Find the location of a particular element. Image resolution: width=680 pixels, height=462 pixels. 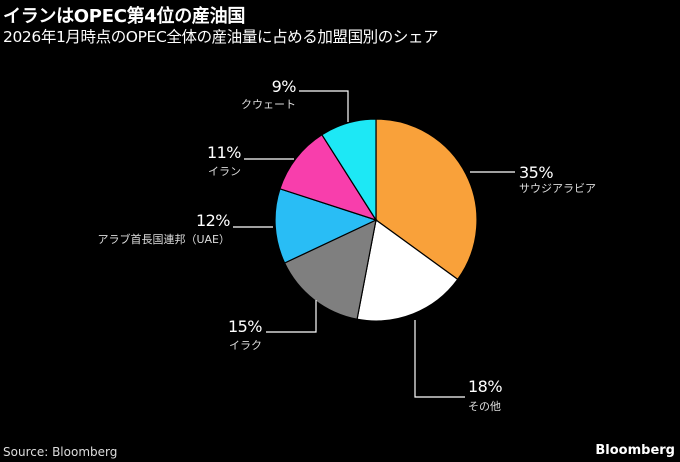

data-label-5: 9% is located at coordinates (284, 86).